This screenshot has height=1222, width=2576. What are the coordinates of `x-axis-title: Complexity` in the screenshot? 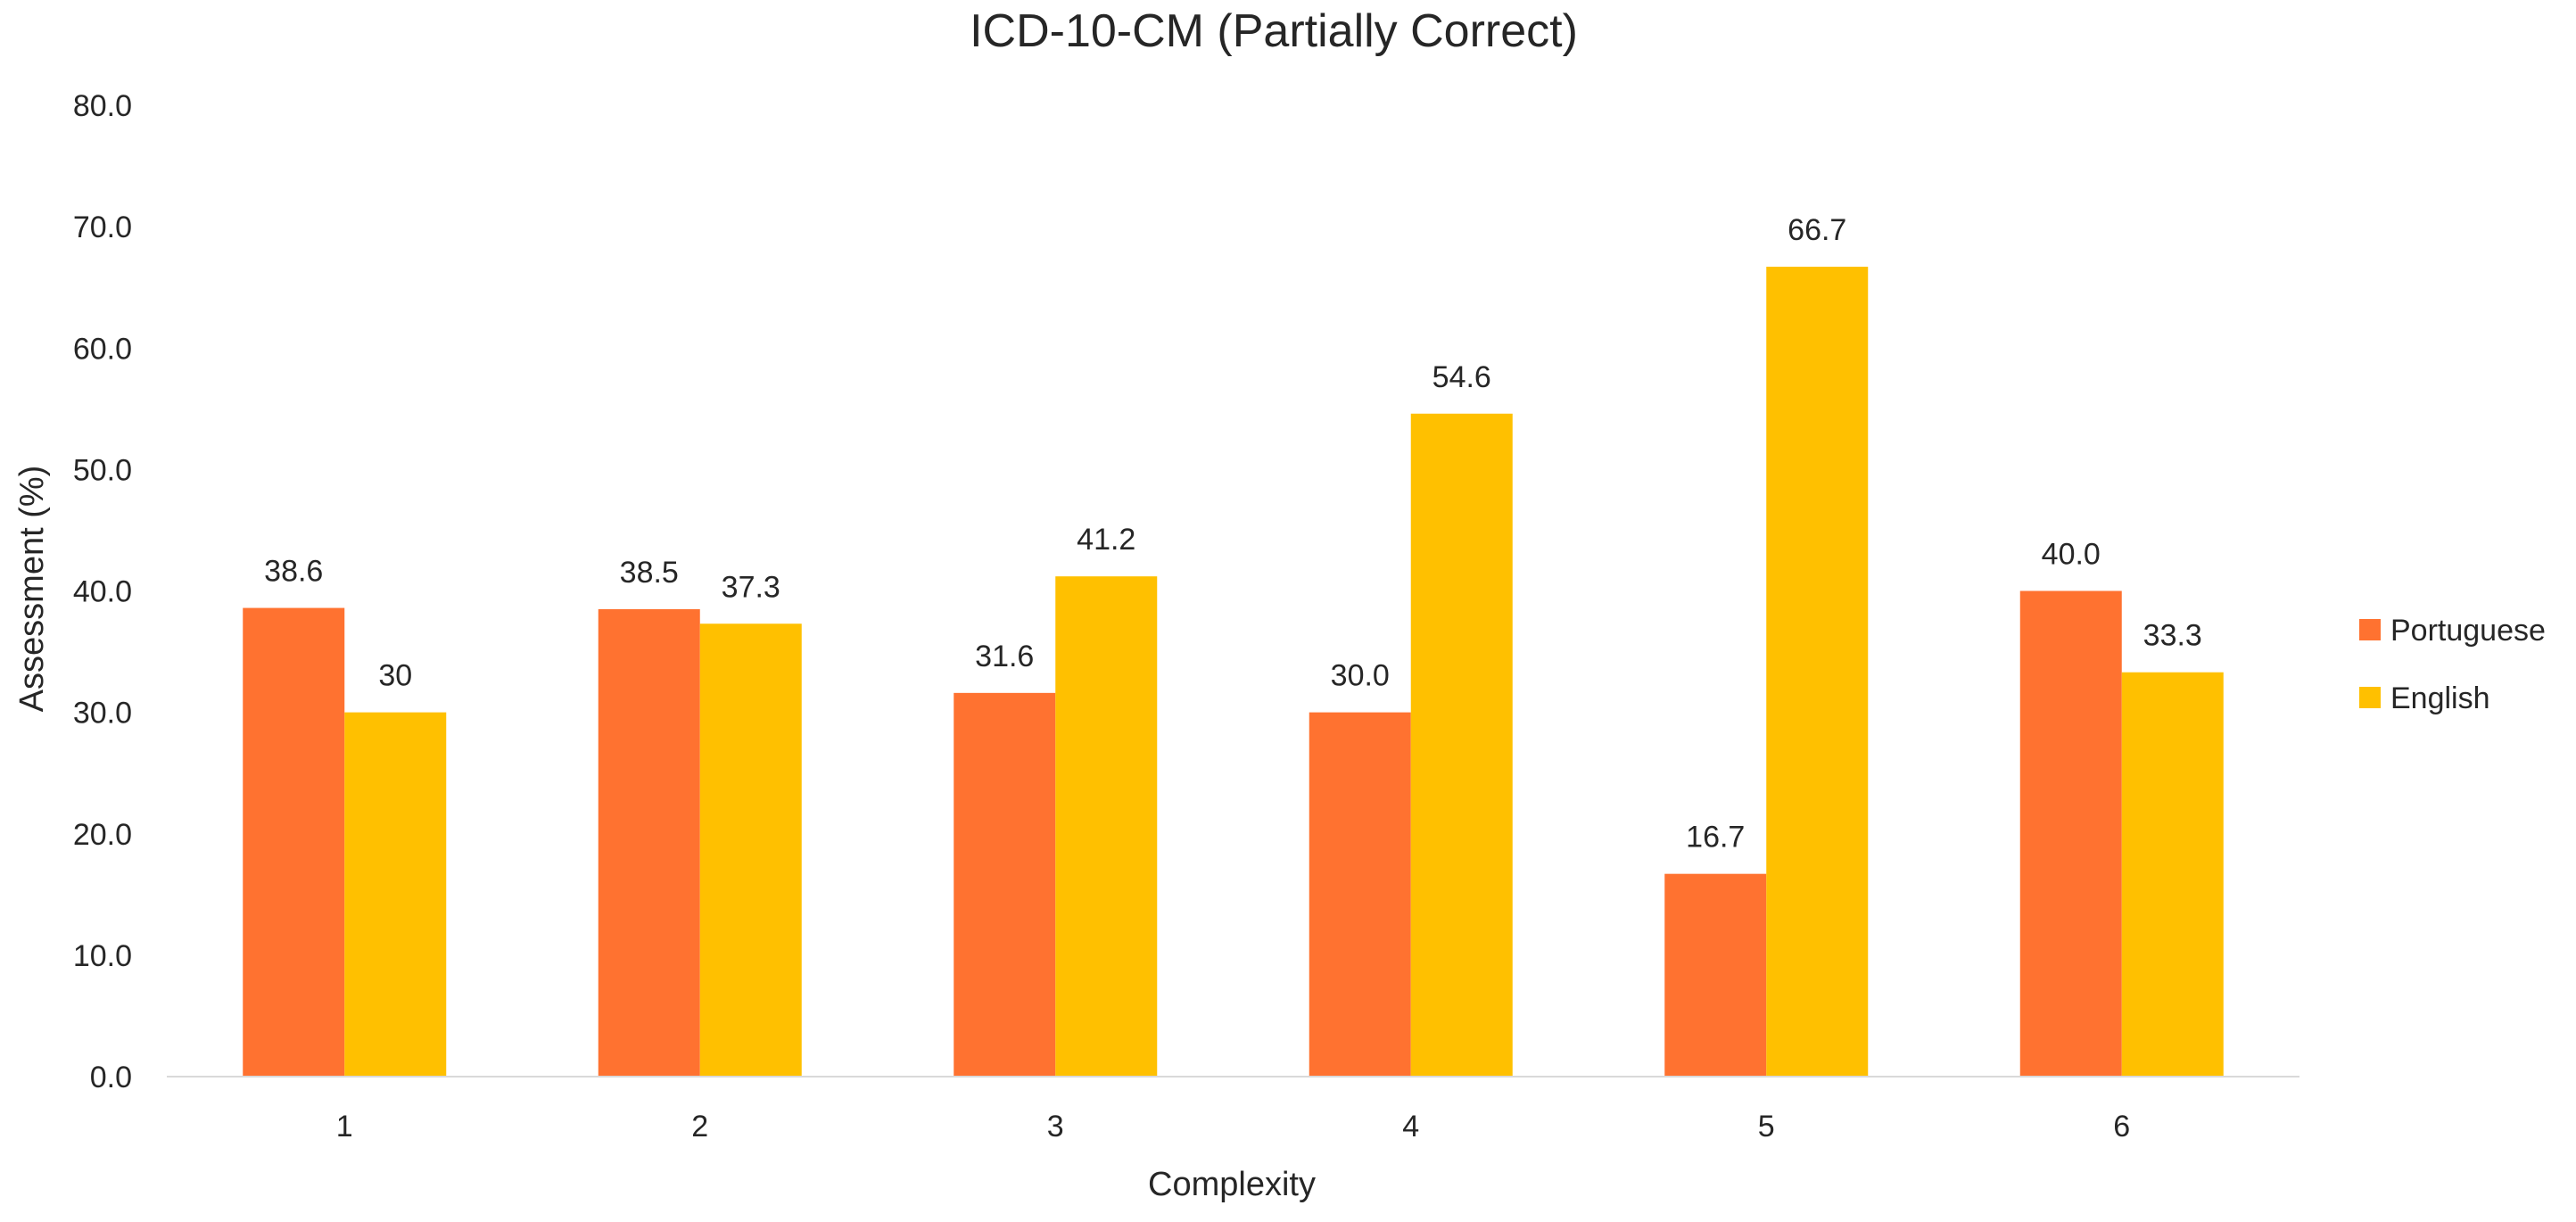 It's located at (1232, 1184).